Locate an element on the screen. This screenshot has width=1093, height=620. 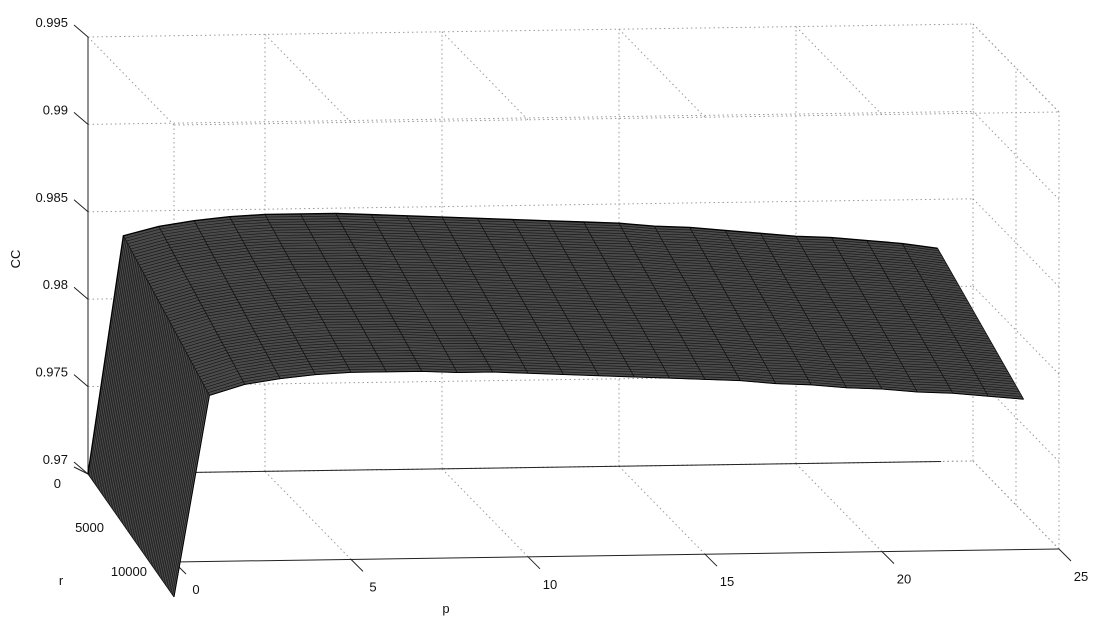
x-tick-label: 15 is located at coordinates (727, 581).